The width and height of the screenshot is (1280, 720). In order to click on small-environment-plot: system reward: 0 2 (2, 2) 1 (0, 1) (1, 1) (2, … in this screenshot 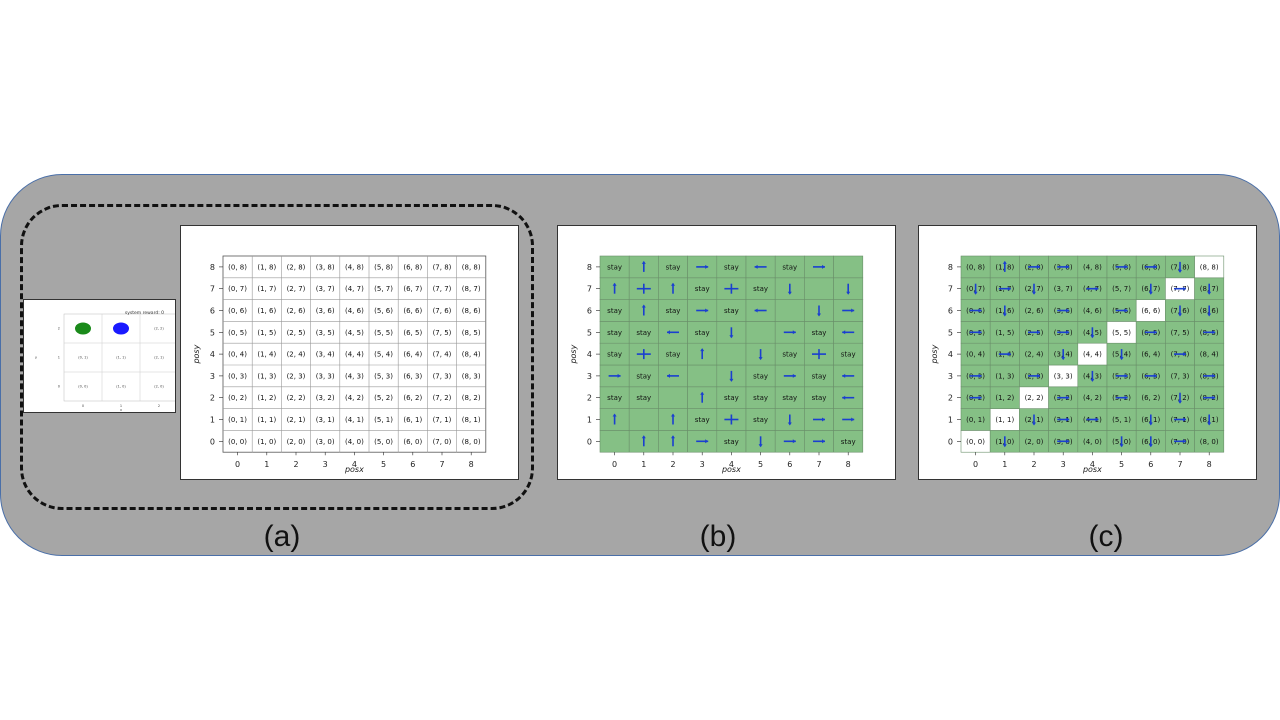, I will do `click(105, 361)`.